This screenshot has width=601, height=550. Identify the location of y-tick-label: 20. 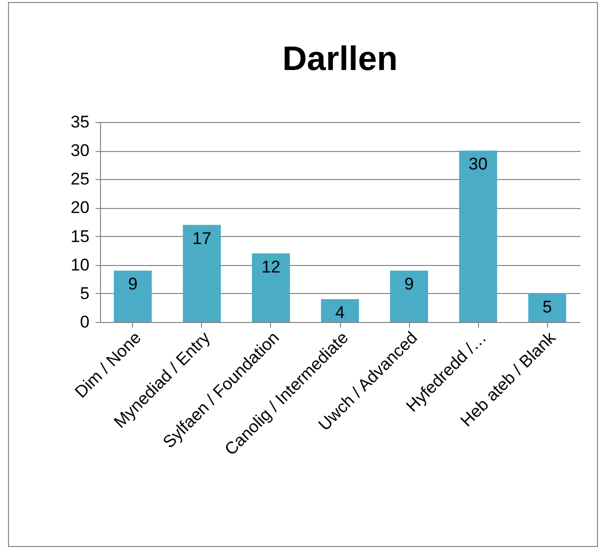
(80, 208).